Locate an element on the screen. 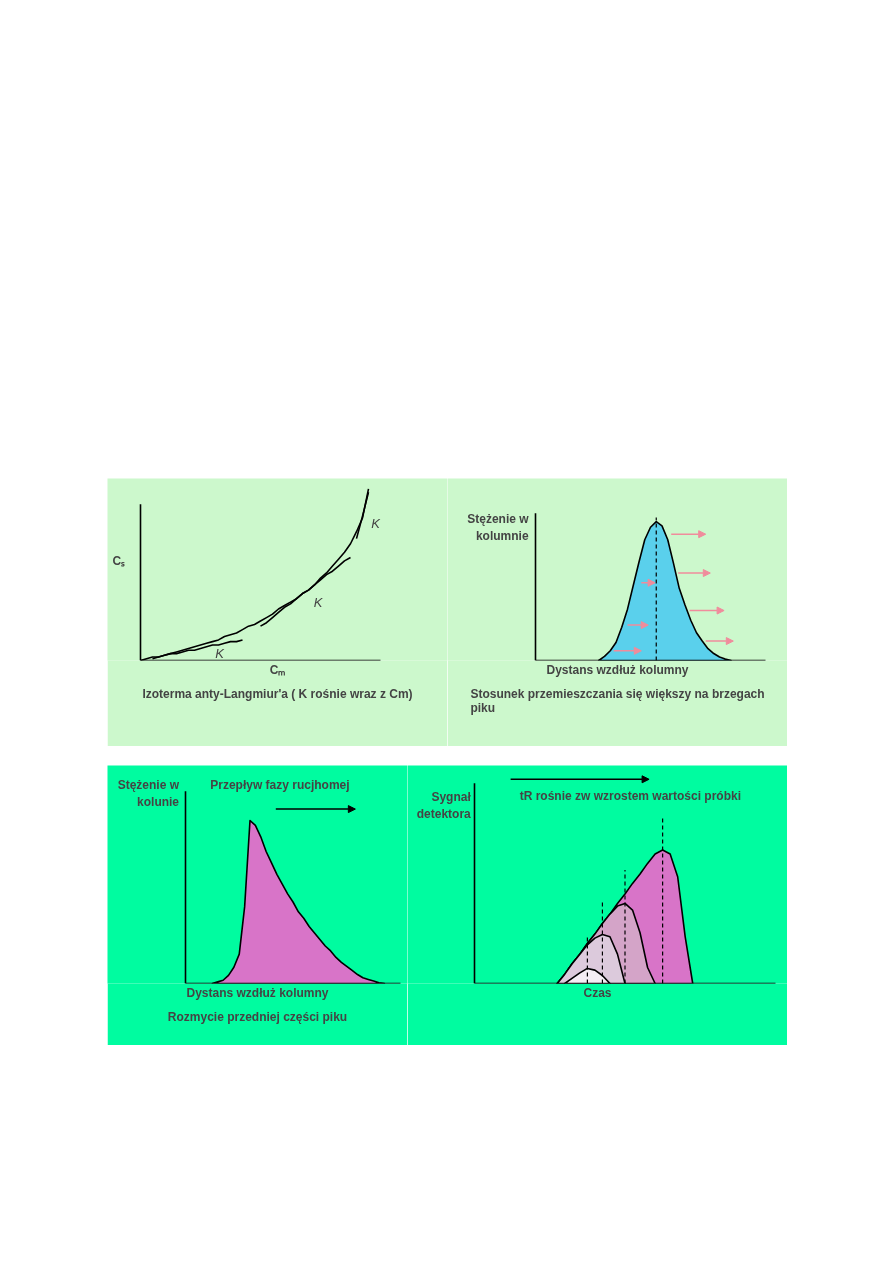  y-axis-title: Sygnał detektora is located at coordinates (444, 805).